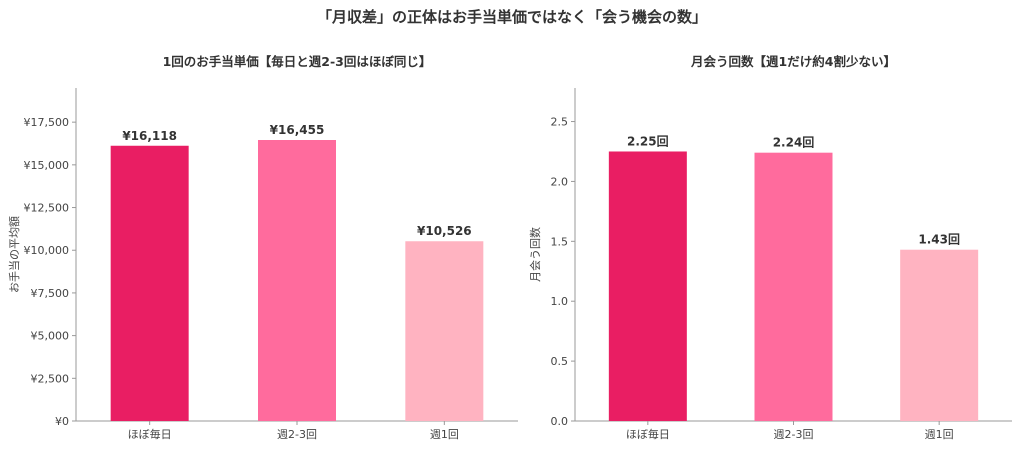 This screenshot has height=449, width=1024. What do you see at coordinates (939, 240) in the screenshot?
I see `data-label: 1.43回` at bounding box center [939, 240].